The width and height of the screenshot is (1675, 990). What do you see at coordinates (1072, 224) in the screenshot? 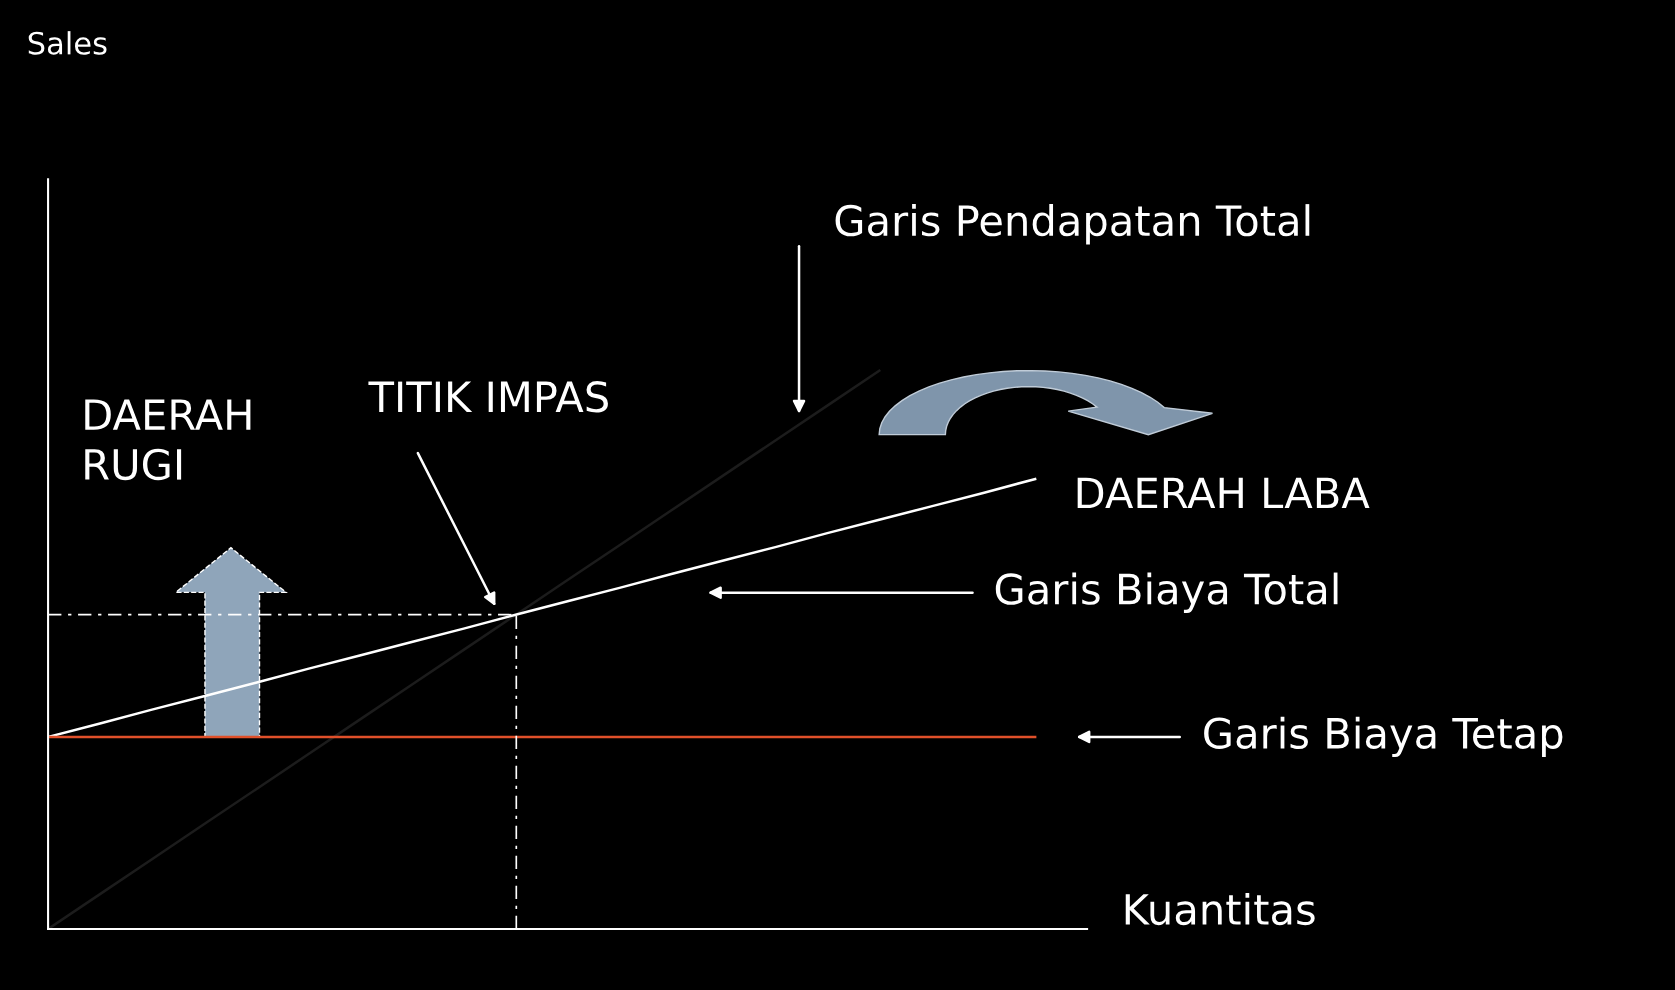
I see `text: Garis Pendapatan Total` at bounding box center [1072, 224].